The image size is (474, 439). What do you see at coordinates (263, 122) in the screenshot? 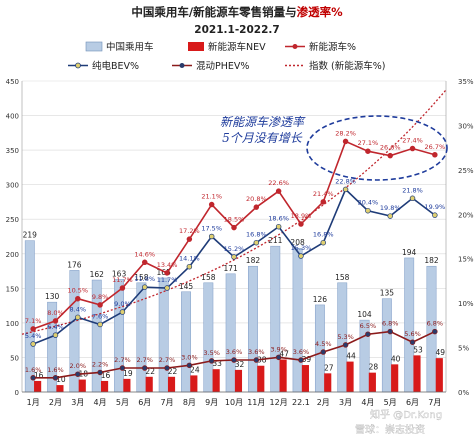
I see `annotation-line1: 新能源车渗透率` at bounding box center [263, 122].